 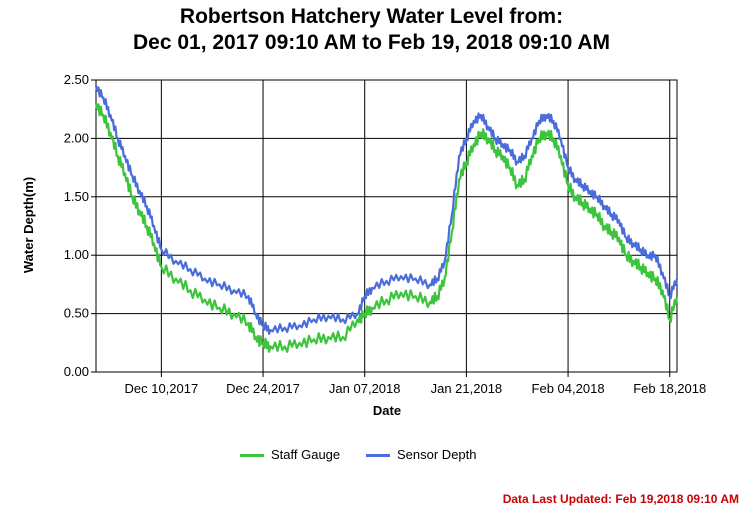 What do you see at coordinates (306, 454) in the screenshot?
I see `legend-label-staff-gauge: Staff Gauge` at bounding box center [306, 454].